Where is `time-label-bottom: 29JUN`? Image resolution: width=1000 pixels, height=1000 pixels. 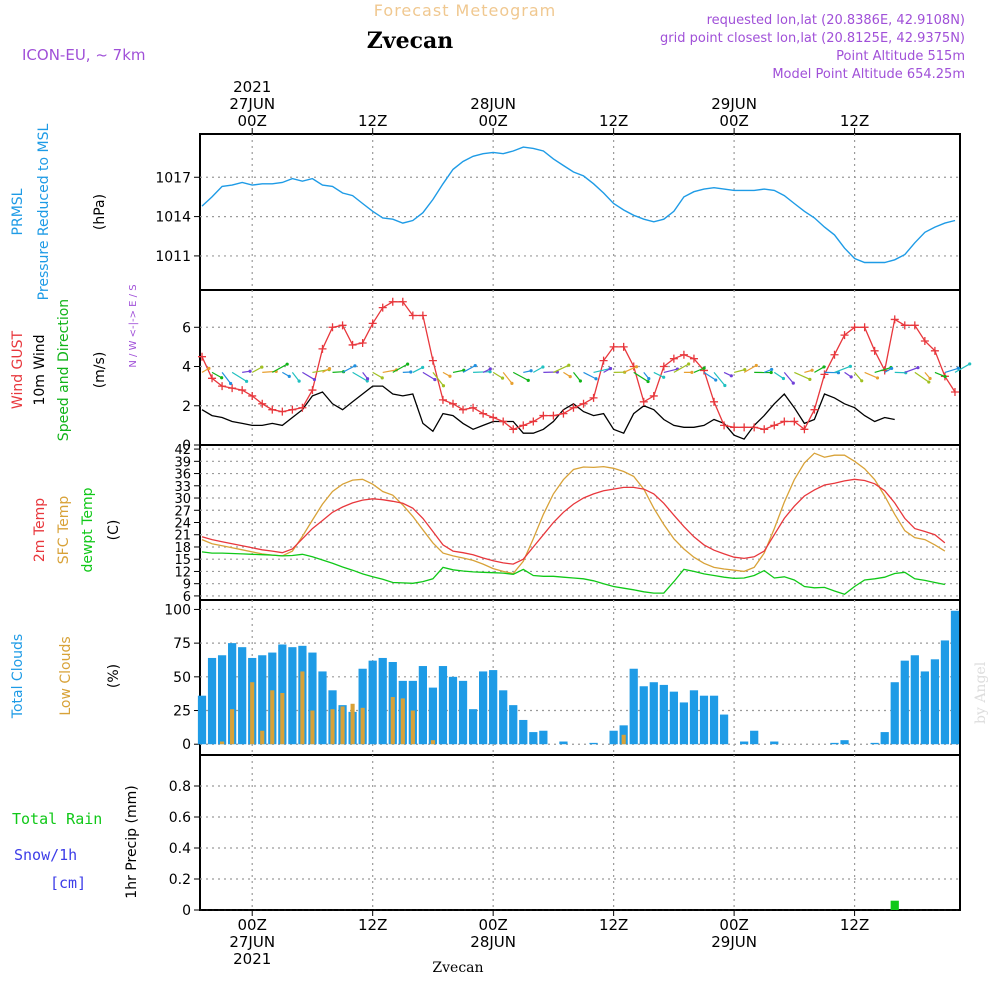 time-label-bottom: 29JUN is located at coordinates (734, 942).